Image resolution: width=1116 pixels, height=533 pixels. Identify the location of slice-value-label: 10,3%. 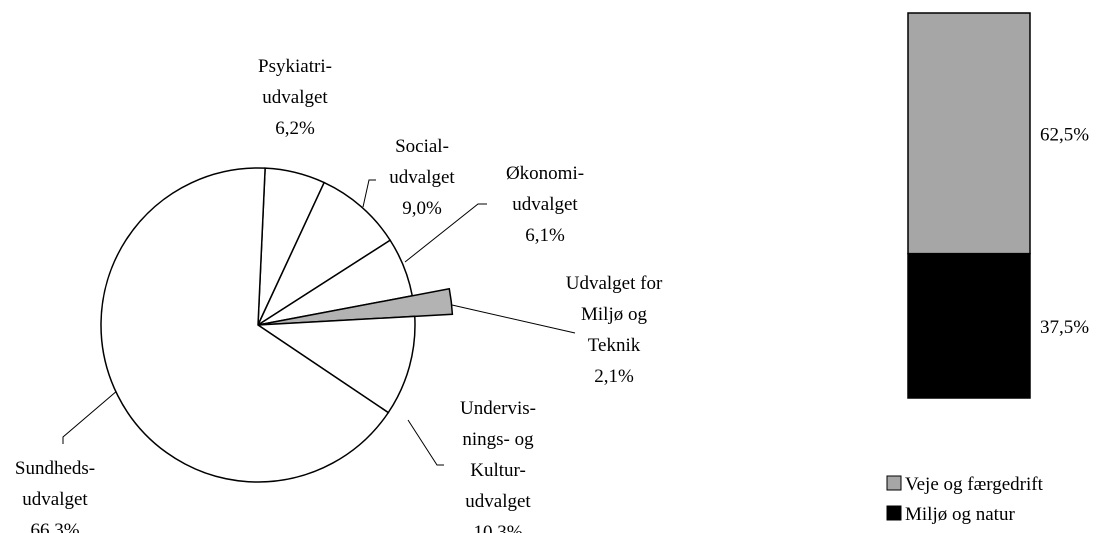
(497, 527).